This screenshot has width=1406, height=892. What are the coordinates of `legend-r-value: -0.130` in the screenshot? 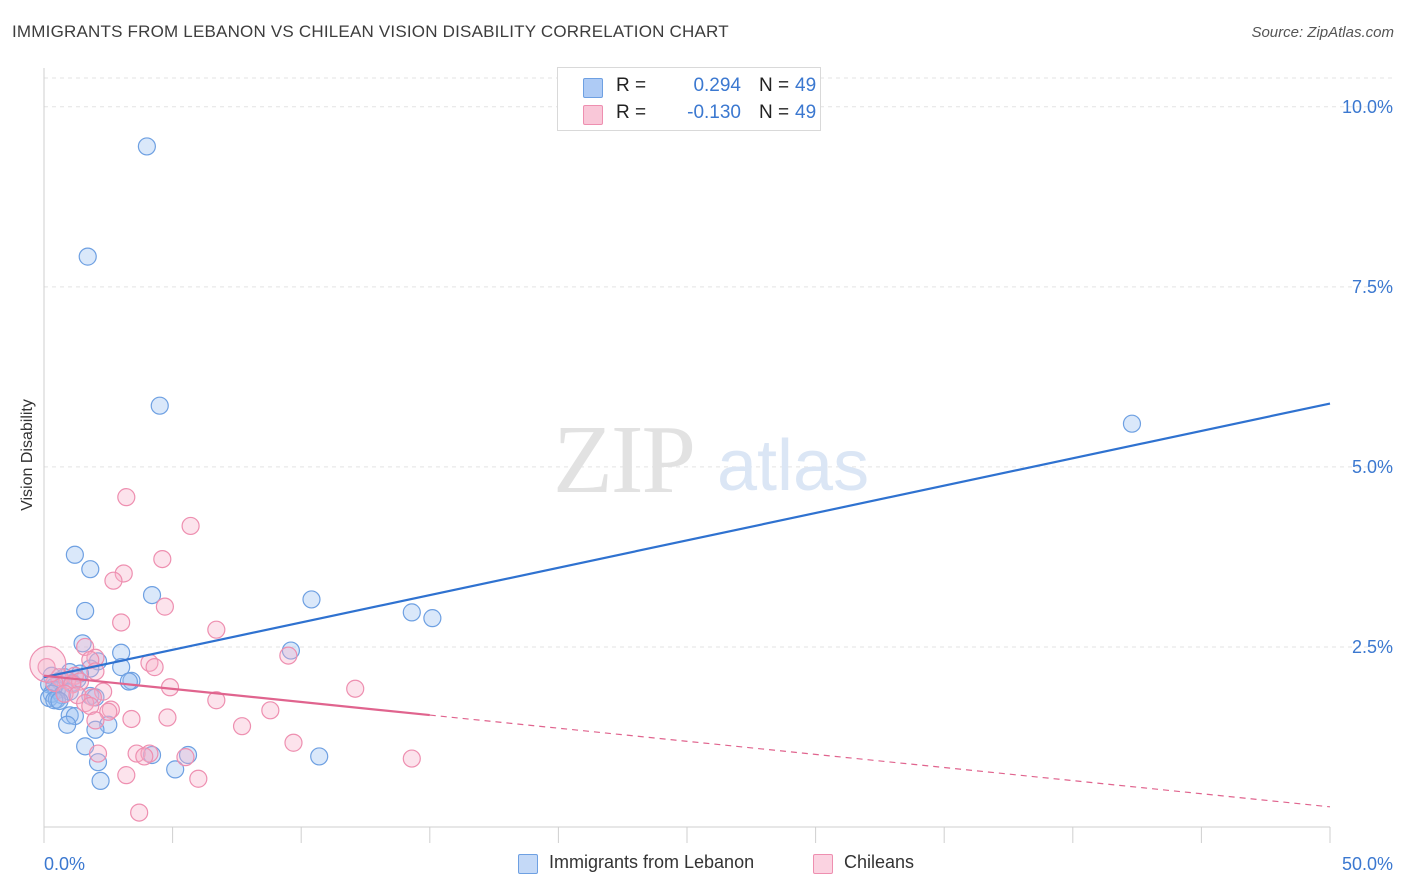 It's located at (714, 112).